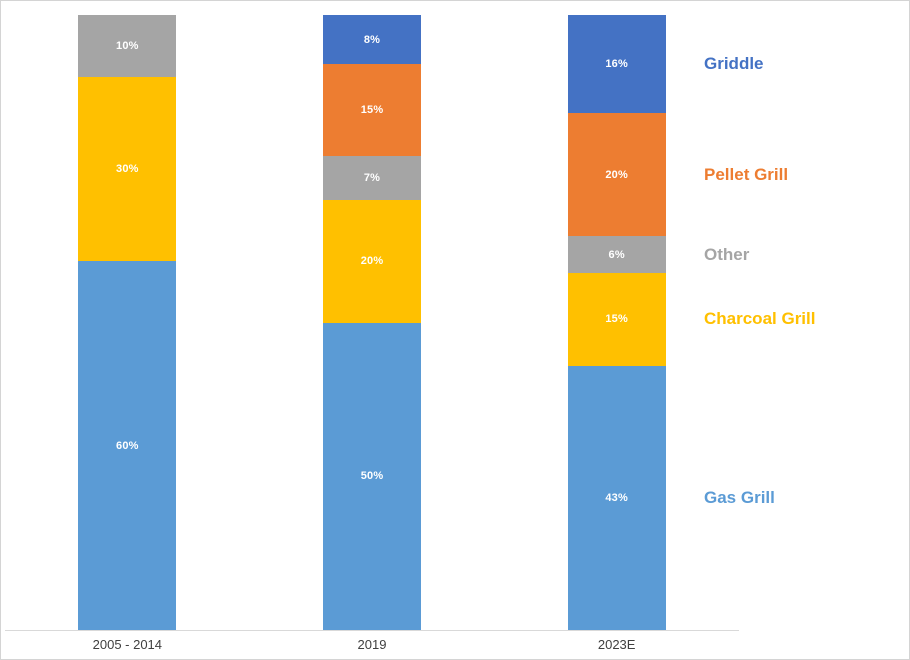  I want to click on legend-label-griddle: Griddle, so click(734, 64).